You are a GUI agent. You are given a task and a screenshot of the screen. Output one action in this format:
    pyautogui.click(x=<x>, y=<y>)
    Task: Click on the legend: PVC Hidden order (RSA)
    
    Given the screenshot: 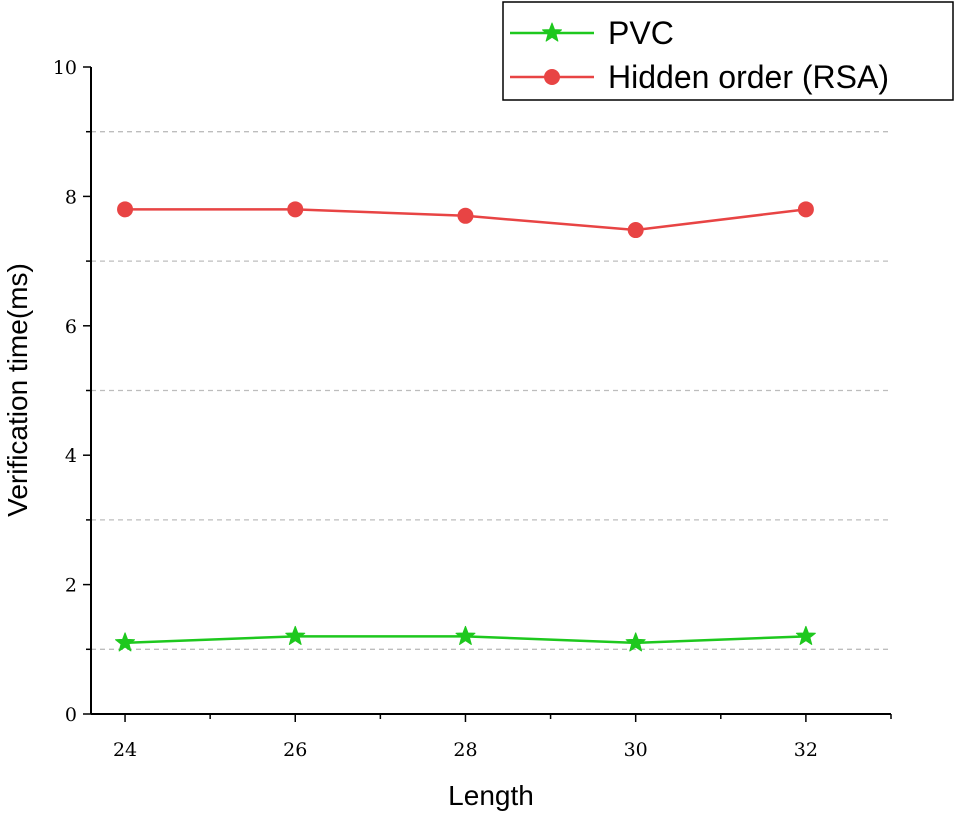 What is the action you would take?
    pyautogui.click(x=728, y=51)
    